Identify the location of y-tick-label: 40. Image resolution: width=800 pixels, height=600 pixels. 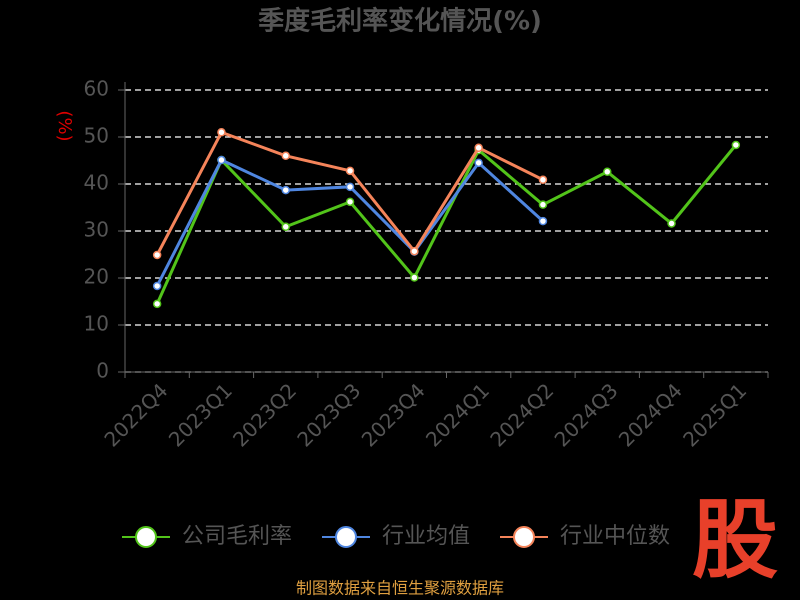
(96, 183).